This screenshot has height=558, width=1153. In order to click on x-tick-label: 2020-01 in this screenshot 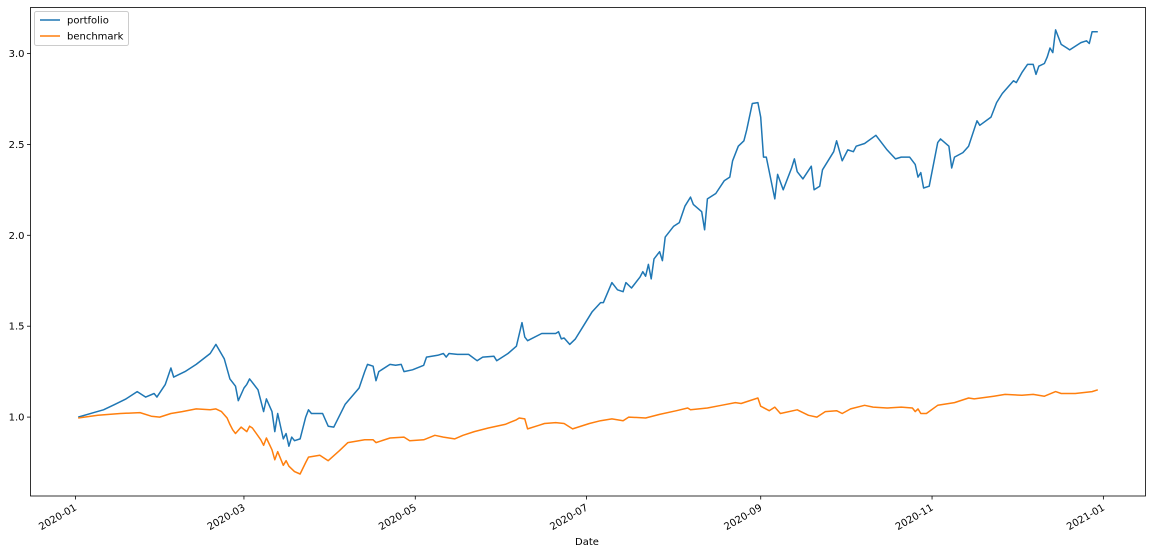, I will do `click(58, 518)`.